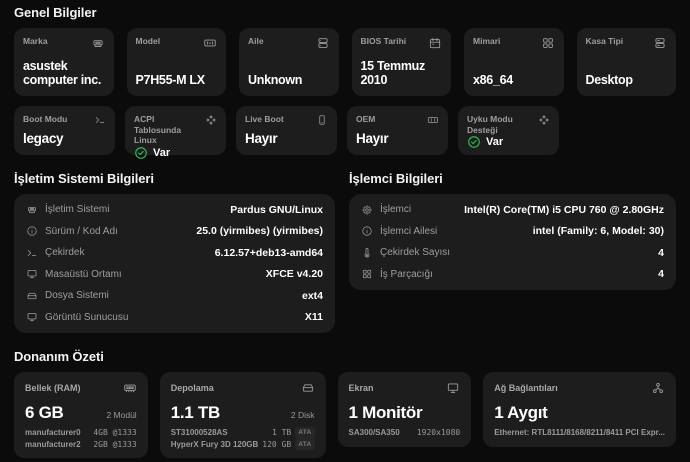 The height and width of the screenshot is (462, 690). Describe the element at coordinates (604, 41) in the screenshot. I see `case-type-card-label: Kasa Tipi` at that location.